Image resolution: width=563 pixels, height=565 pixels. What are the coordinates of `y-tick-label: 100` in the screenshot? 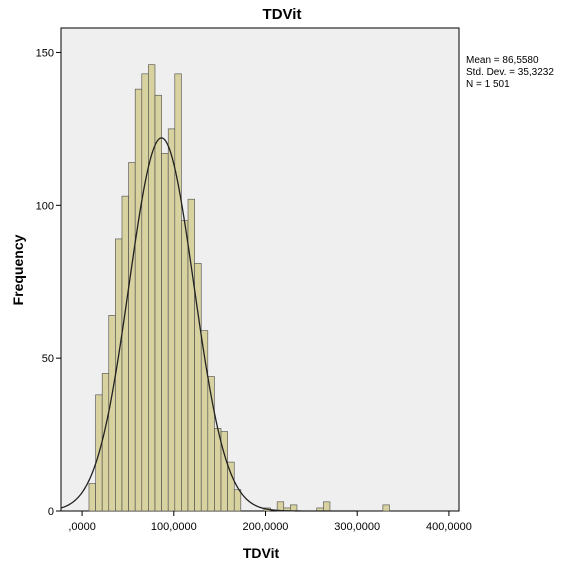 It's located at (45, 206).